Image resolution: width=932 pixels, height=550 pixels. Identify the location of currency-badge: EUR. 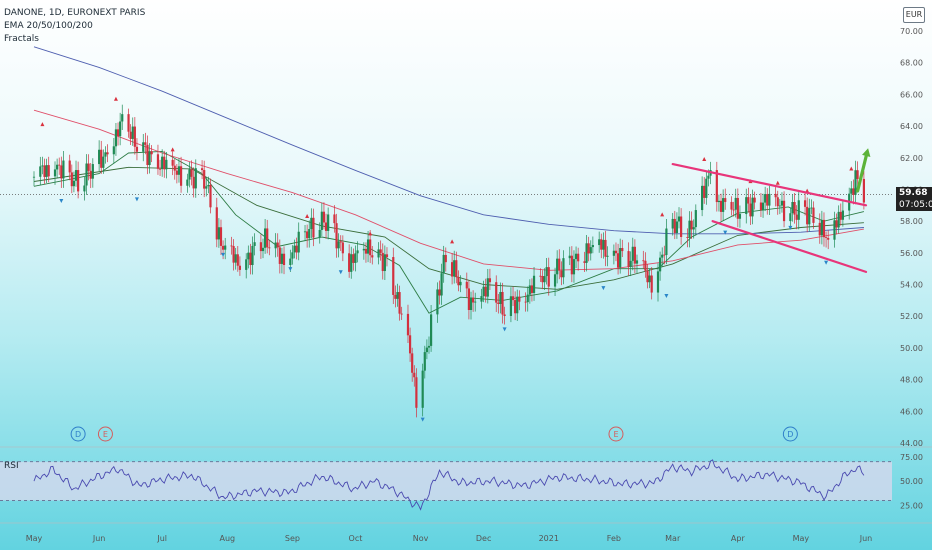
(914, 15).